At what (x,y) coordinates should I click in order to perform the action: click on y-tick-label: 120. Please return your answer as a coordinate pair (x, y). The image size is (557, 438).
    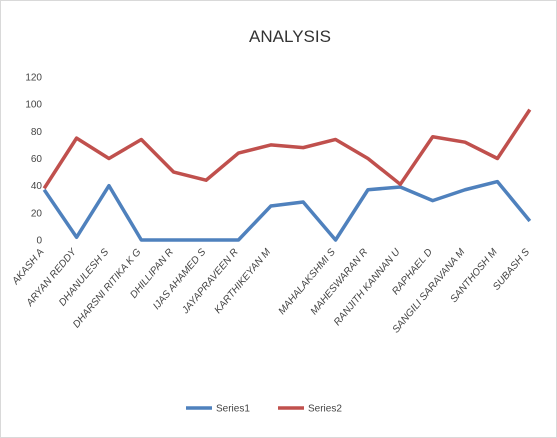
    Looking at the image, I should click on (33, 78).